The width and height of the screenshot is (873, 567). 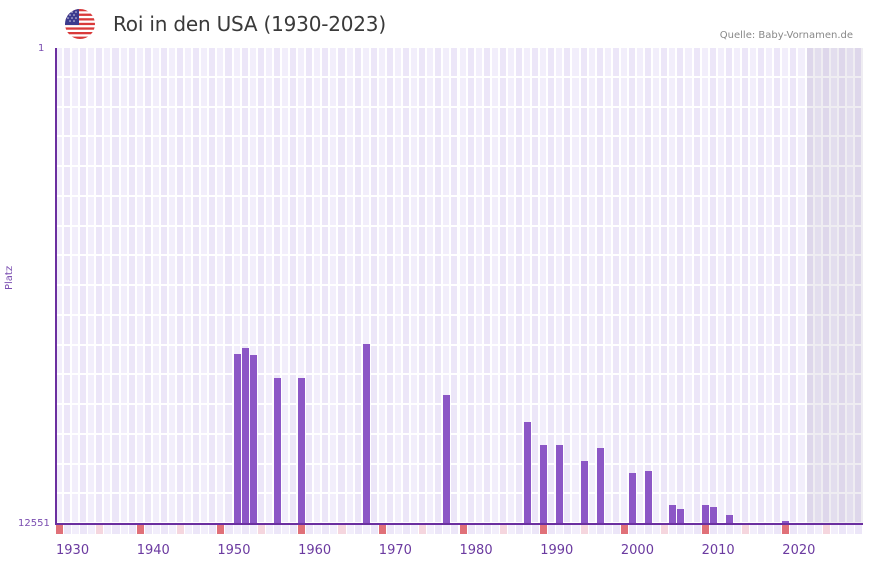 I want to click on year-marker, so click(x=552, y=529).